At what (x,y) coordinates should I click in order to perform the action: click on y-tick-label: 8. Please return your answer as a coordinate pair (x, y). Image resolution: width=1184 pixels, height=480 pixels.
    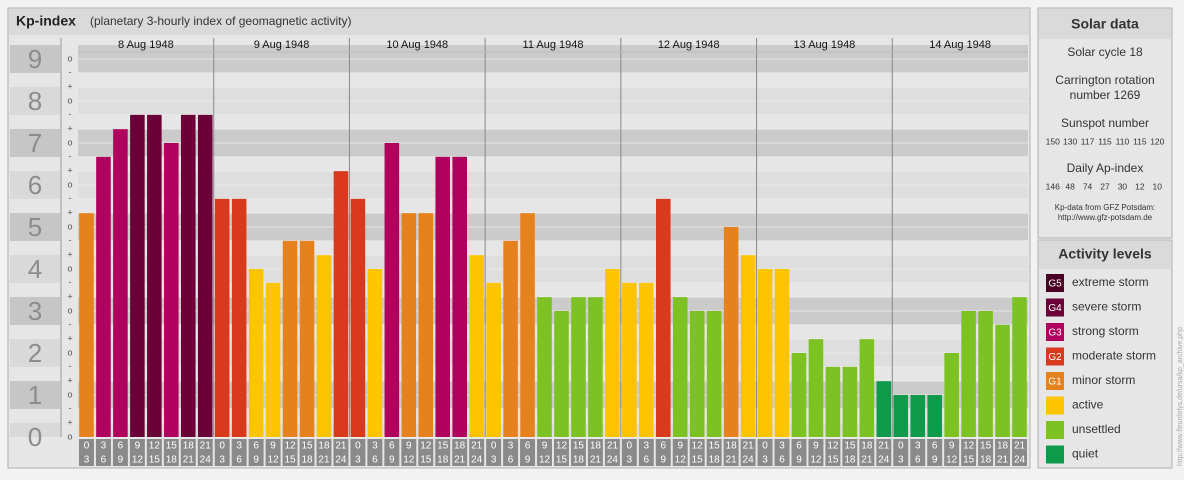
    Looking at the image, I should click on (35, 101).